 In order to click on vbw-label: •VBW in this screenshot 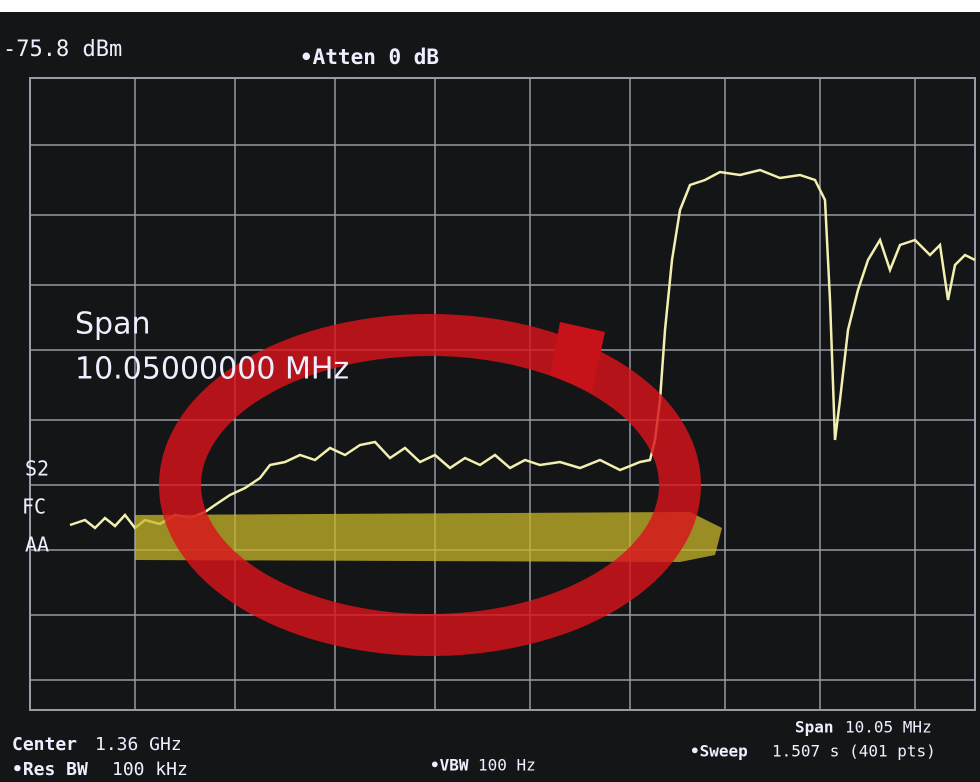, I will do `click(449, 765)`.